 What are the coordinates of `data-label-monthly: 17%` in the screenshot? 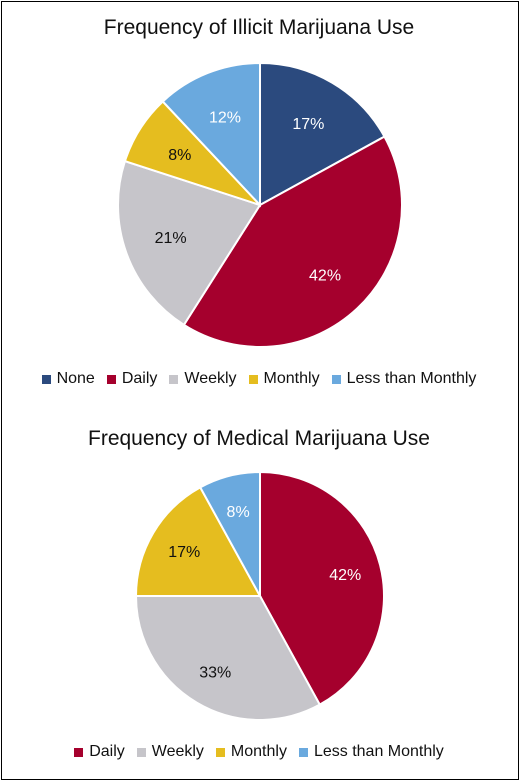 It's located at (184, 552).